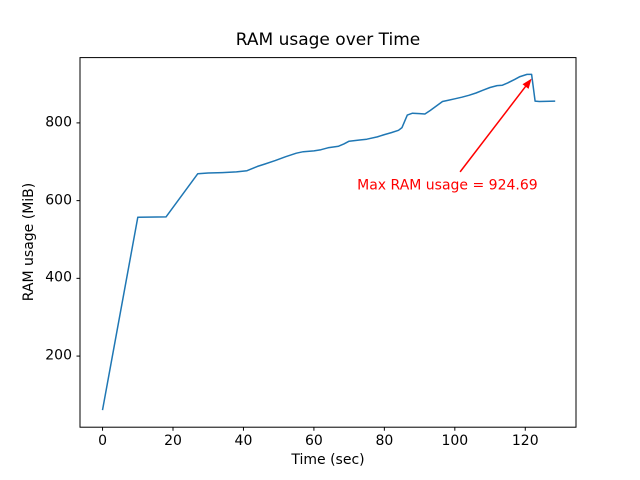 Image resolution: width=640 pixels, height=480 pixels. I want to click on x-tick-label: 100, so click(455, 441).